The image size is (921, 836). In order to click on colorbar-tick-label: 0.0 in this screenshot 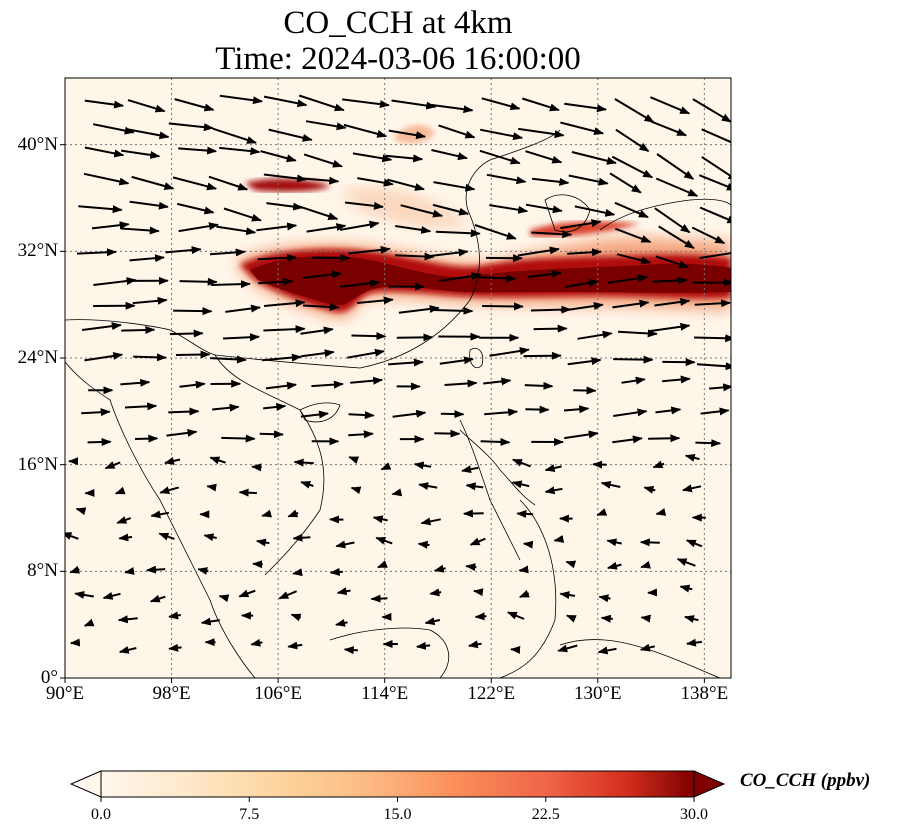, I will do `click(101, 814)`.